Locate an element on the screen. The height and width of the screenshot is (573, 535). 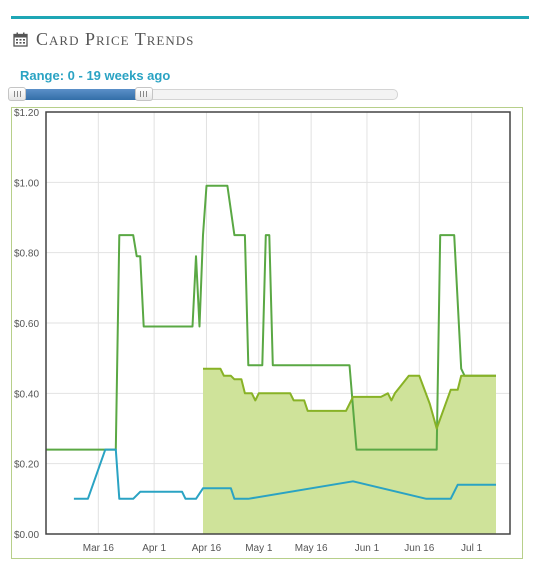
range-slider-handle-max is located at coordinates (143, 94).